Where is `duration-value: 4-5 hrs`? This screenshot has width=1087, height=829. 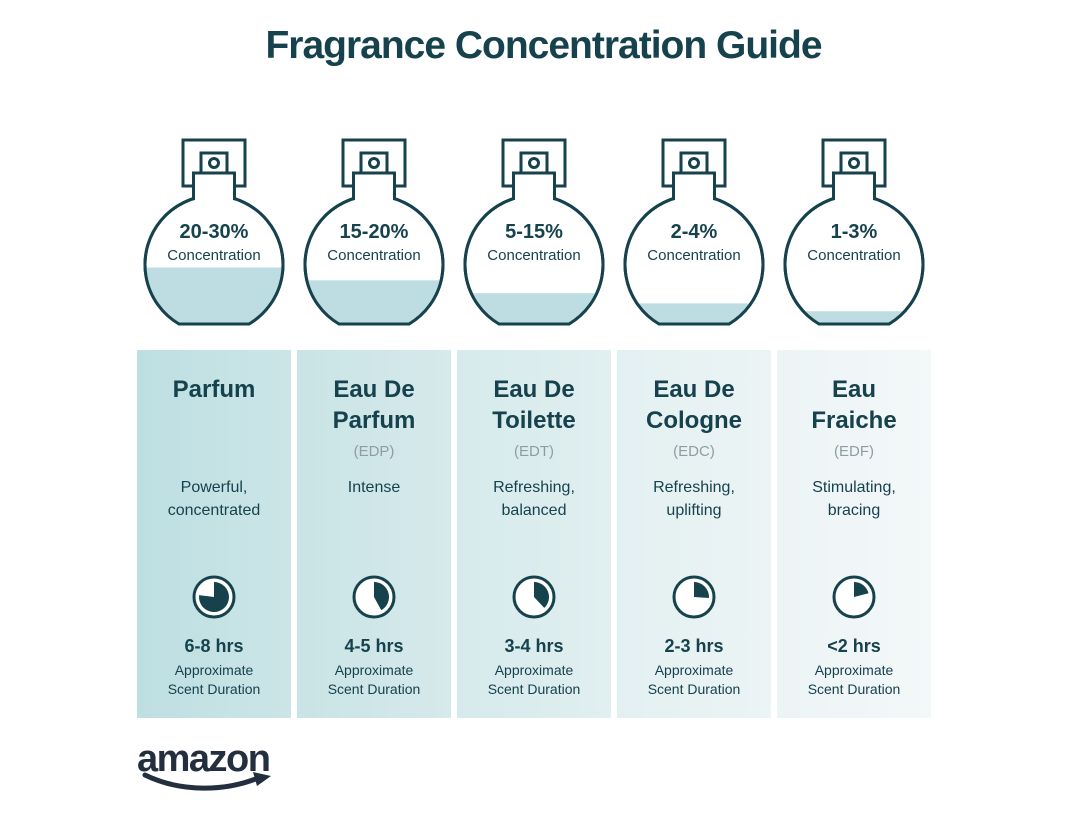
duration-value: 4-5 hrs is located at coordinates (374, 646).